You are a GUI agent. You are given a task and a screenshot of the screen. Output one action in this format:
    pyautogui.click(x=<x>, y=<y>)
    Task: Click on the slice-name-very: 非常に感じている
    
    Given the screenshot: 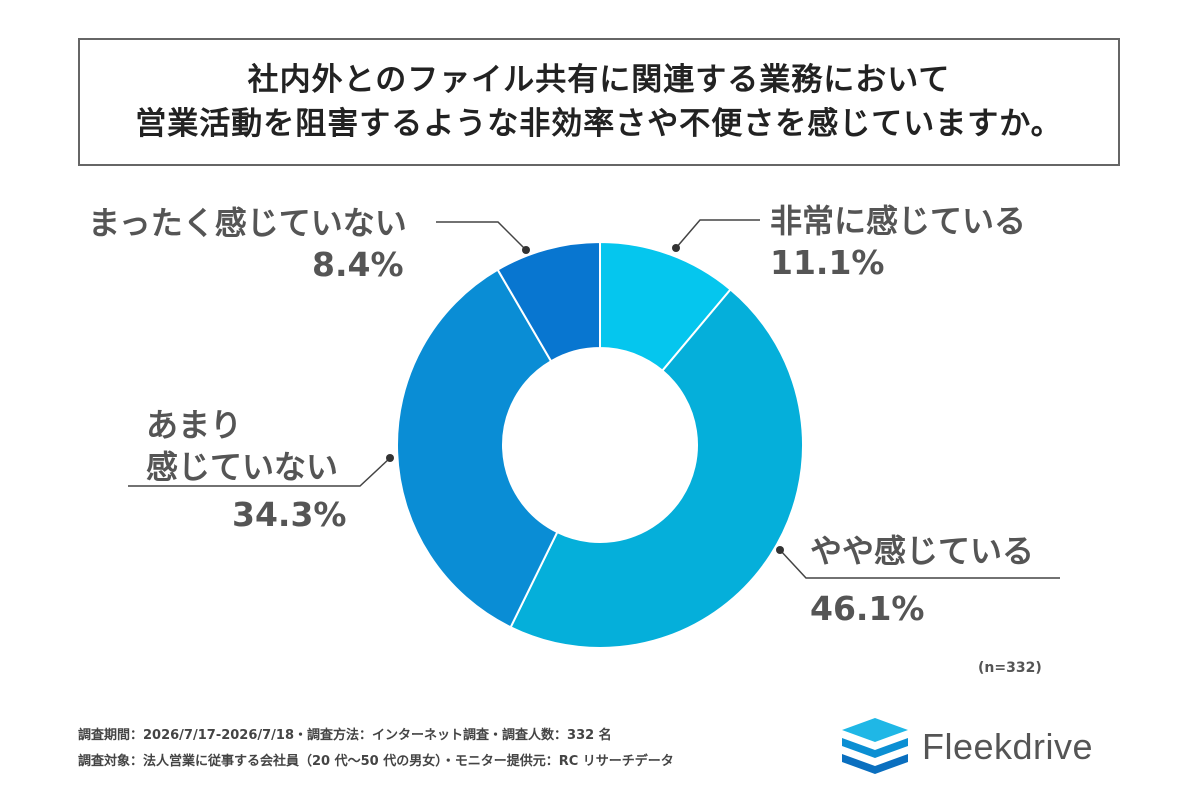 What is the action you would take?
    pyautogui.click(x=898, y=221)
    